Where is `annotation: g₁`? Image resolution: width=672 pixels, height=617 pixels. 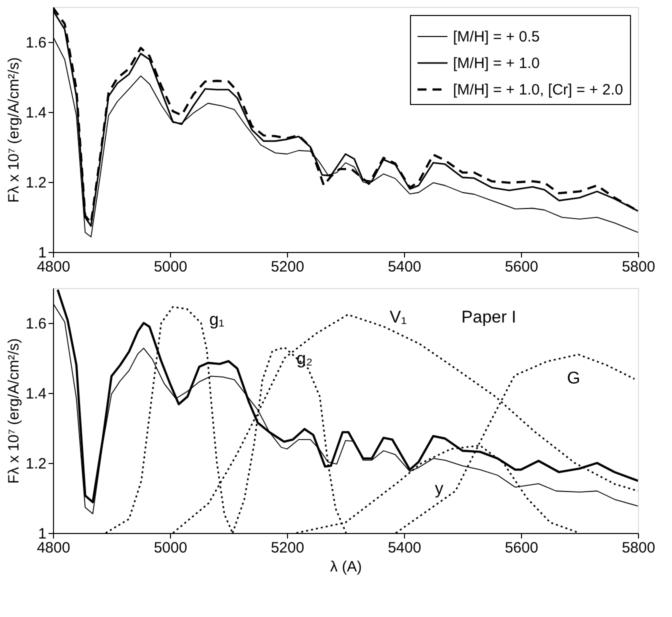
annotation: g₁ is located at coordinates (217, 319).